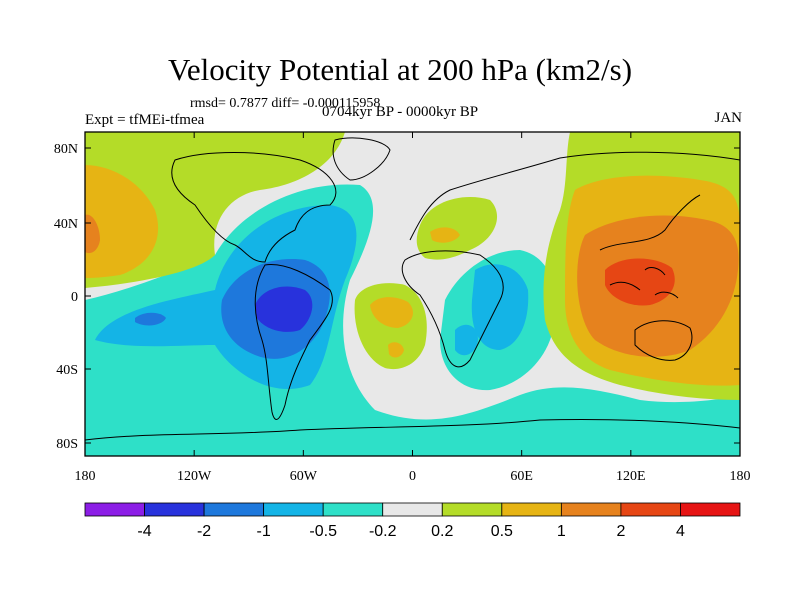  What do you see at coordinates (145, 120) in the screenshot?
I see `experiment-label: Expt = tfMEi-tfmea` at bounding box center [145, 120].